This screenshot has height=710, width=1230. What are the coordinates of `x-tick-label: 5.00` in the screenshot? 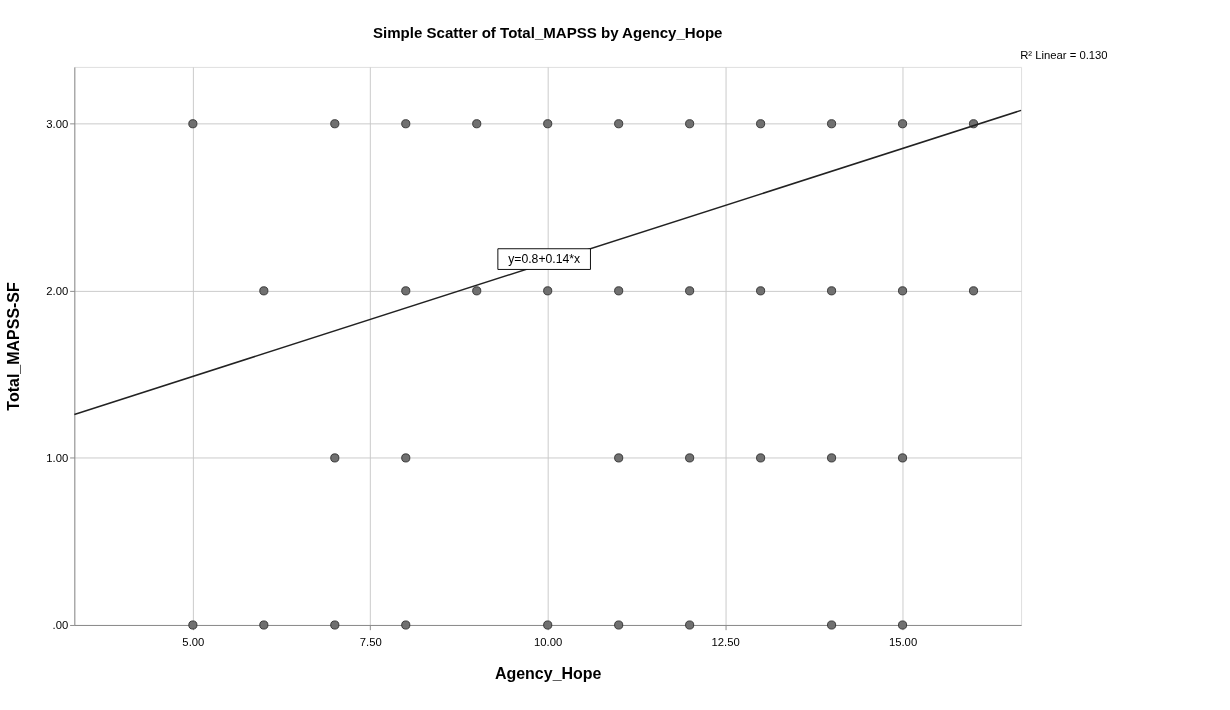 It's located at (193, 642).